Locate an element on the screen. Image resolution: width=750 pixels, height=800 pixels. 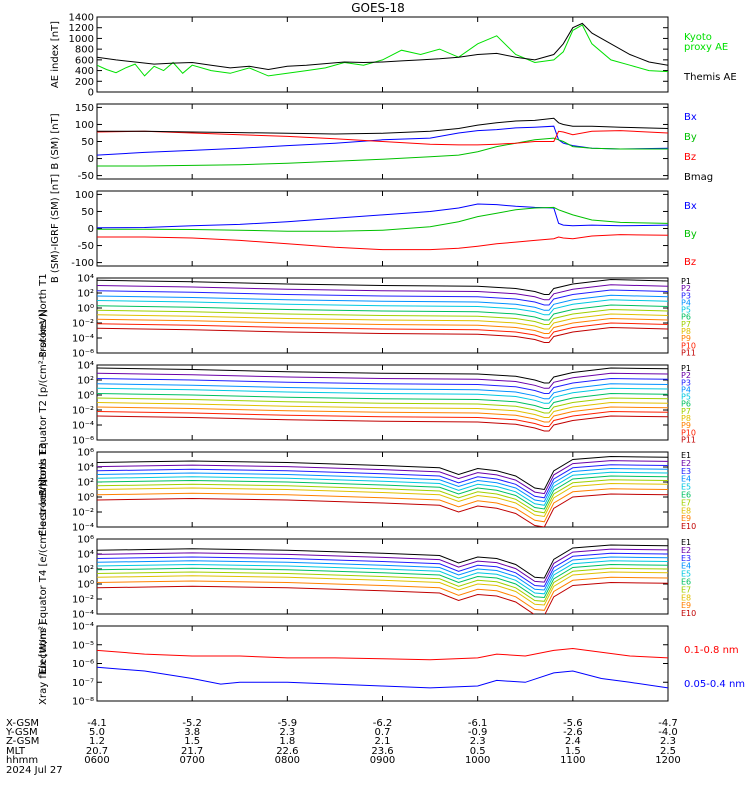
y-tick-label: 0 is located at coordinates (91, 229).